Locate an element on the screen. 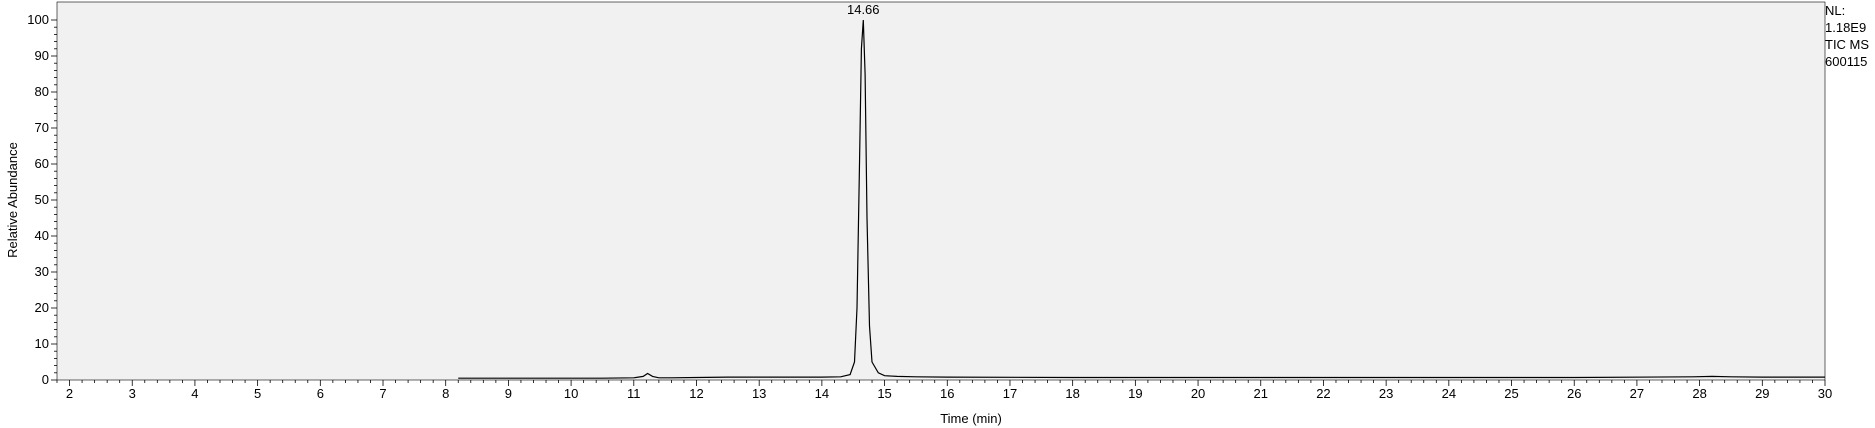  x-tick-label: 12 is located at coordinates (696, 393).